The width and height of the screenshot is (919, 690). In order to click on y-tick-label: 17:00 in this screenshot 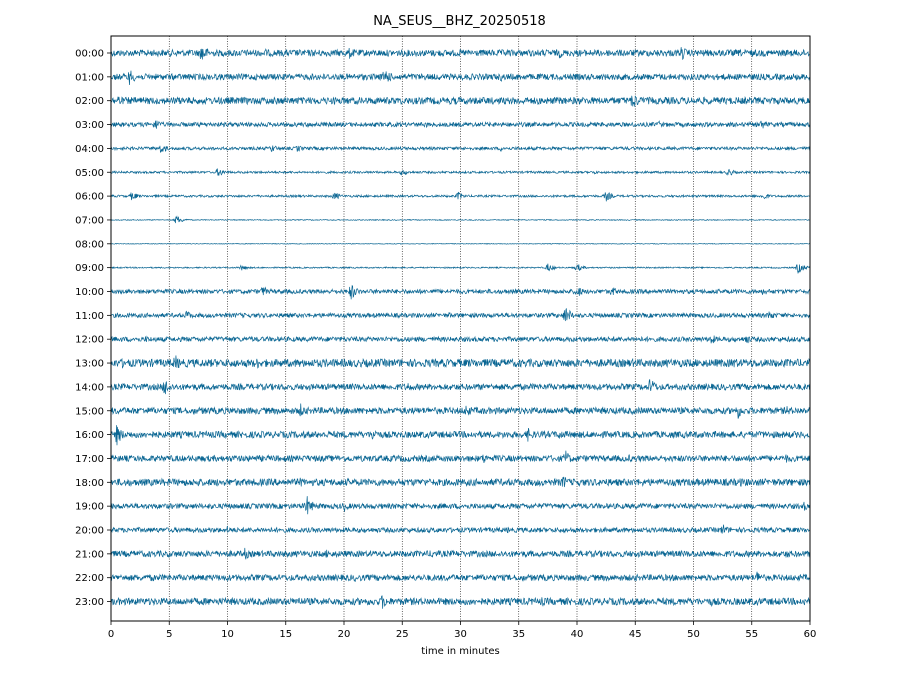, I will do `click(89, 459)`.